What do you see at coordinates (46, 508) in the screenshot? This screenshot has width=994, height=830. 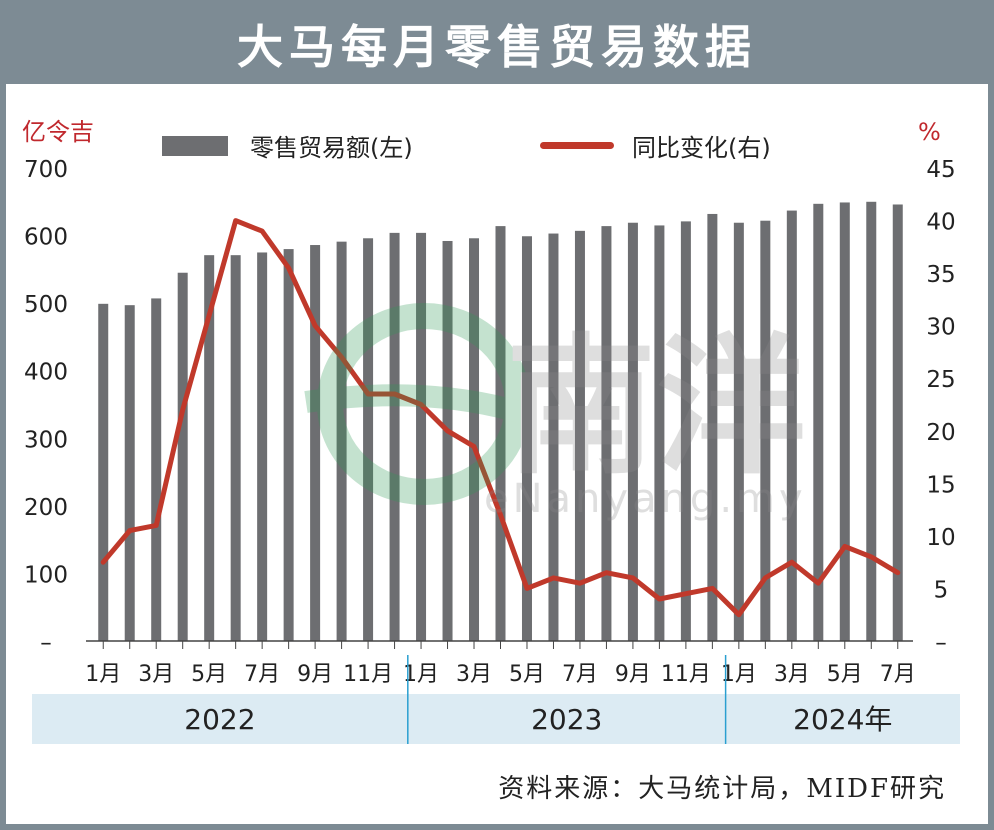 I see `y-left-tick-label-2: 200` at bounding box center [46, 508].